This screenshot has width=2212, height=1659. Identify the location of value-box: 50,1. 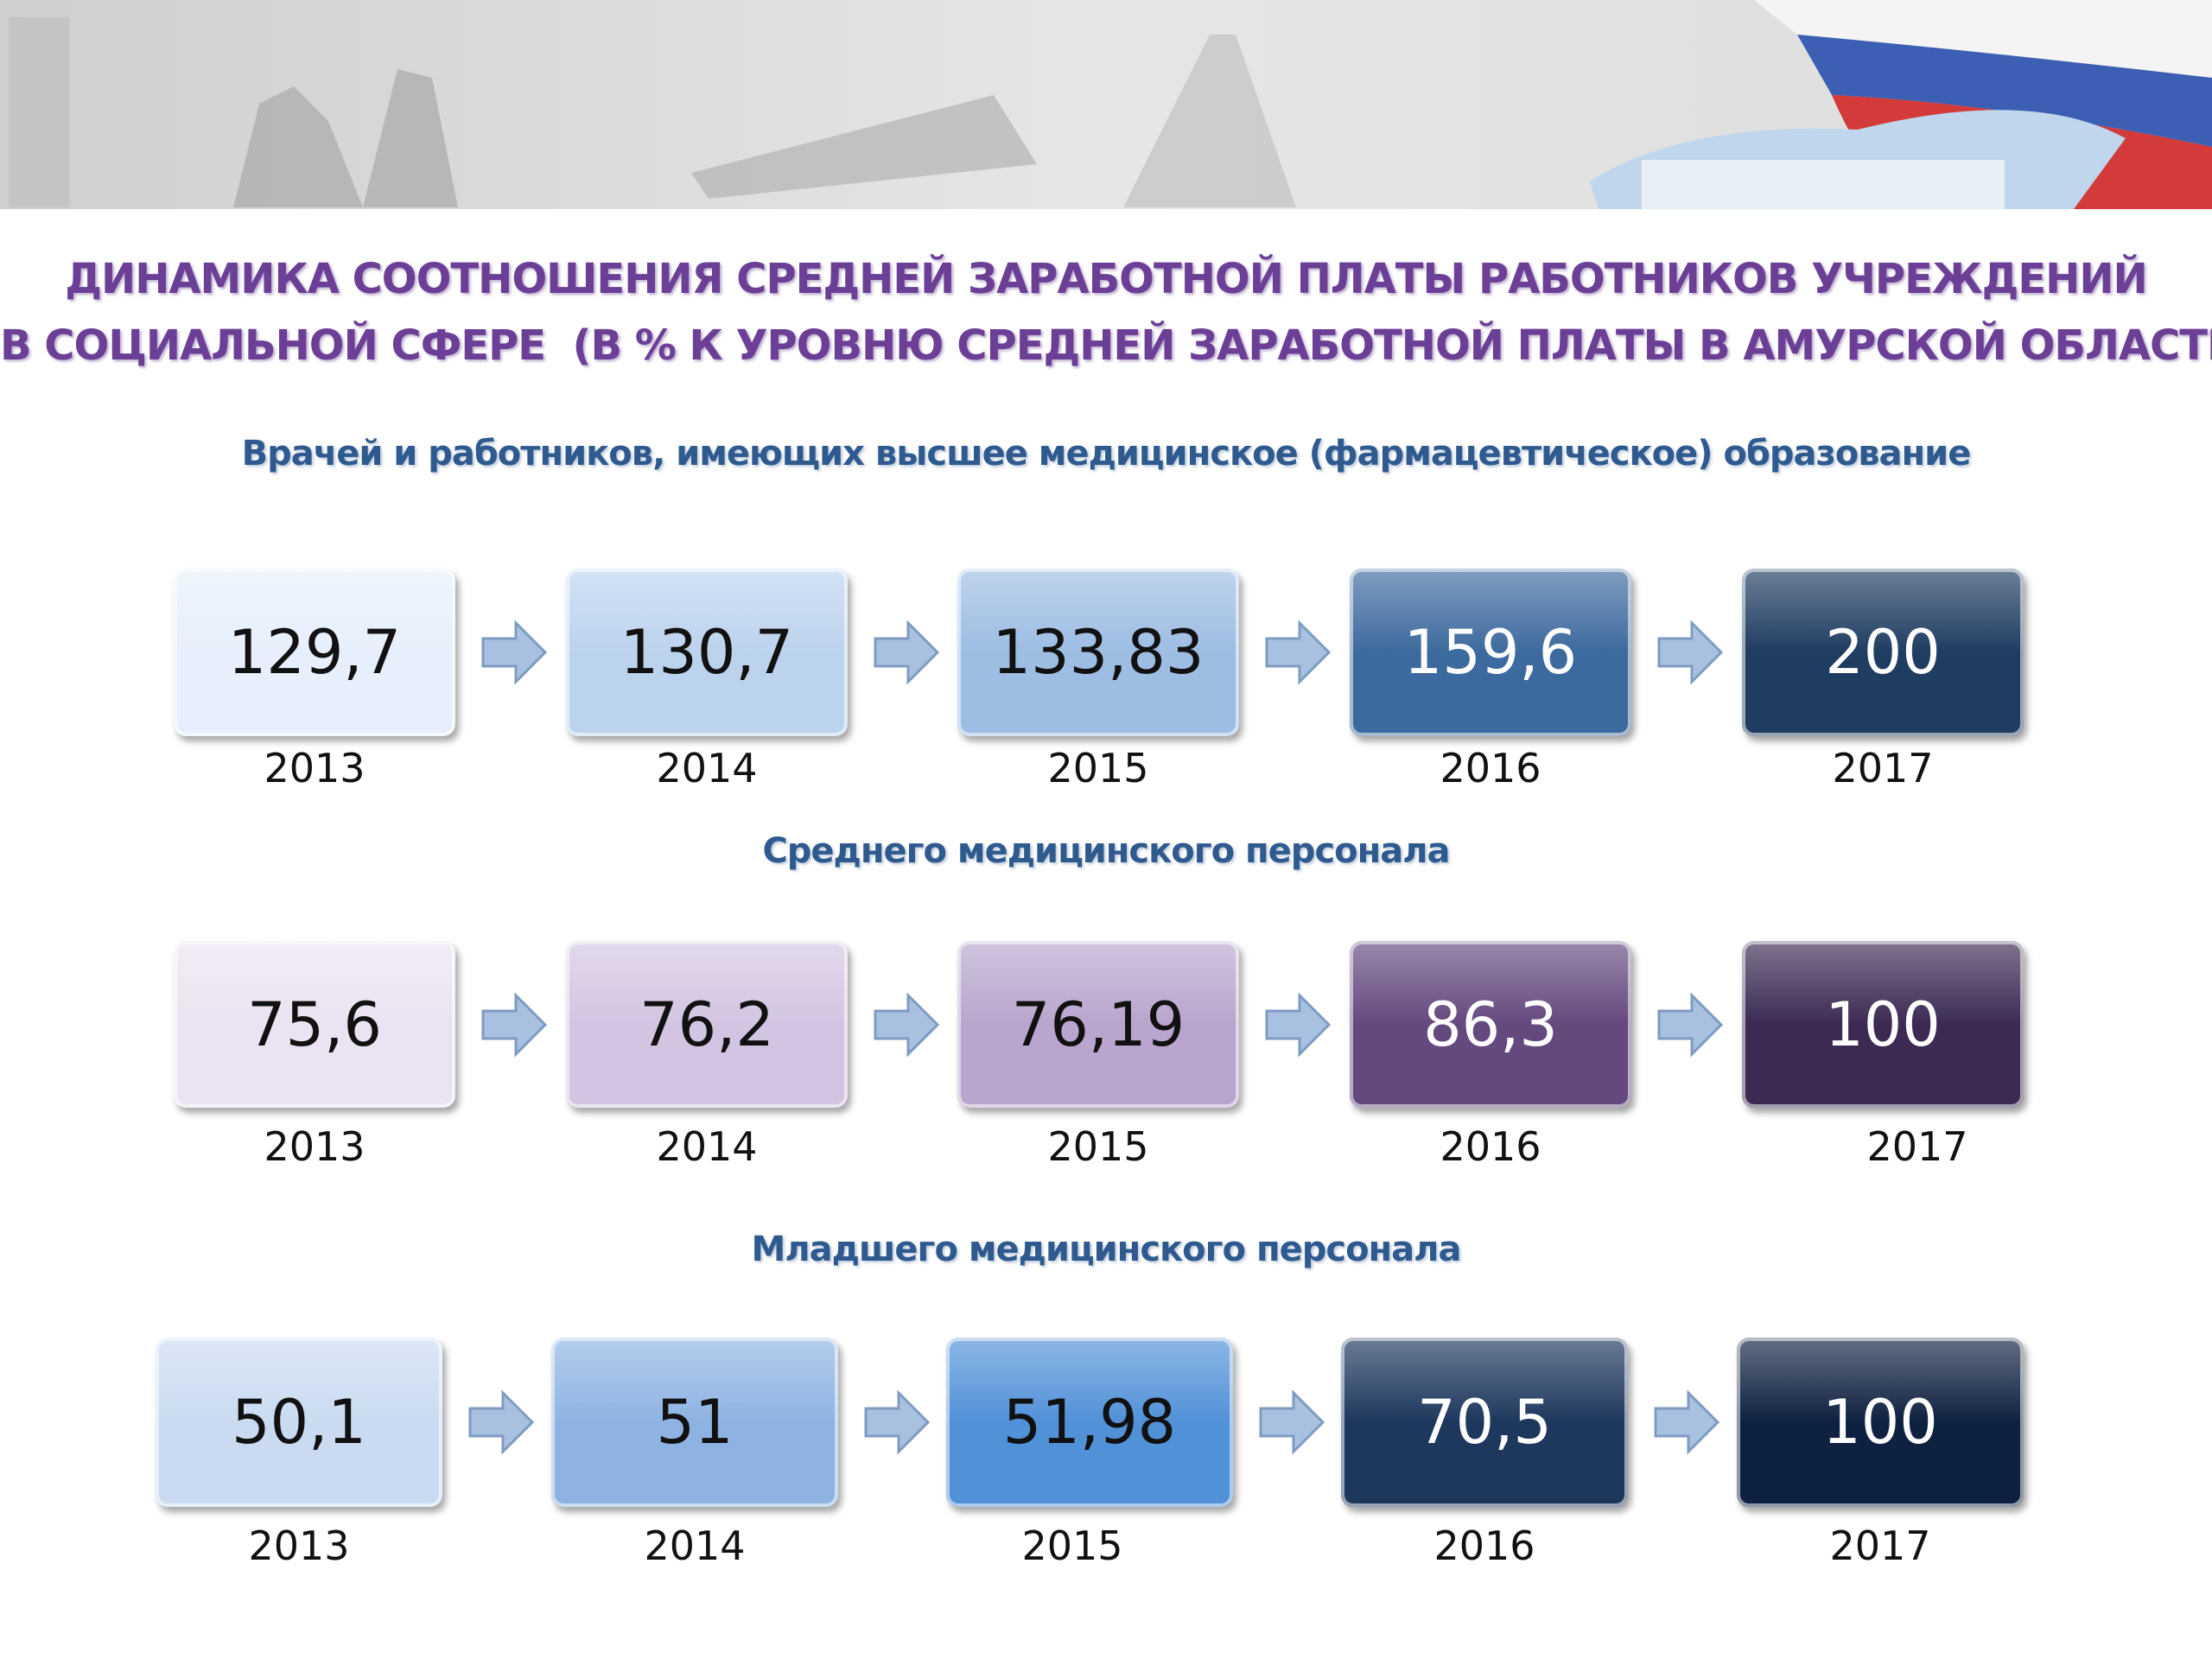
(299, 1422).